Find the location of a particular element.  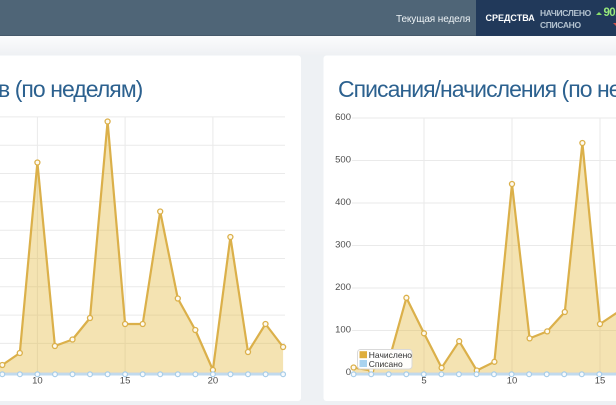

svg-text: 400 is located at coordinates (343, 202).